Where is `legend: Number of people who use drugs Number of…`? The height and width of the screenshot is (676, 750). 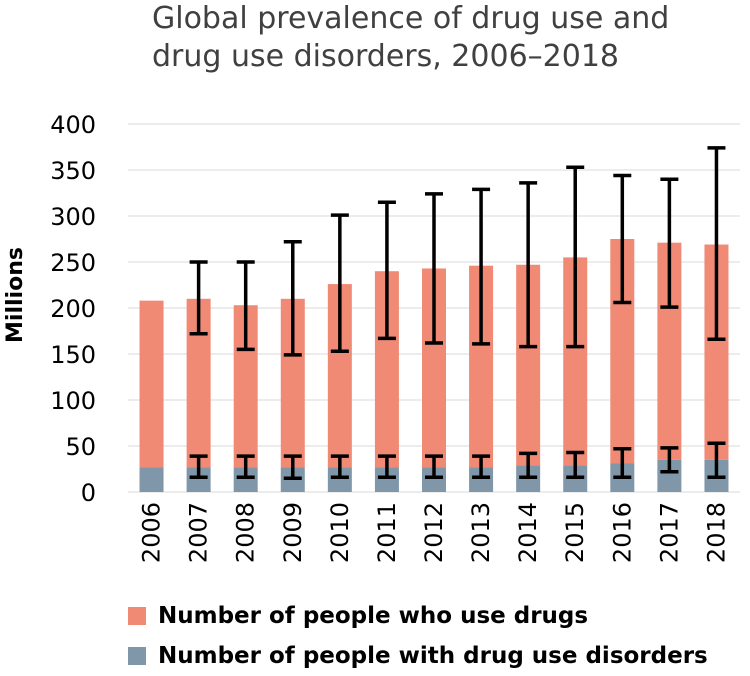
legend: Number of people who use drugs Number of… is located at coordinates (418, 636).